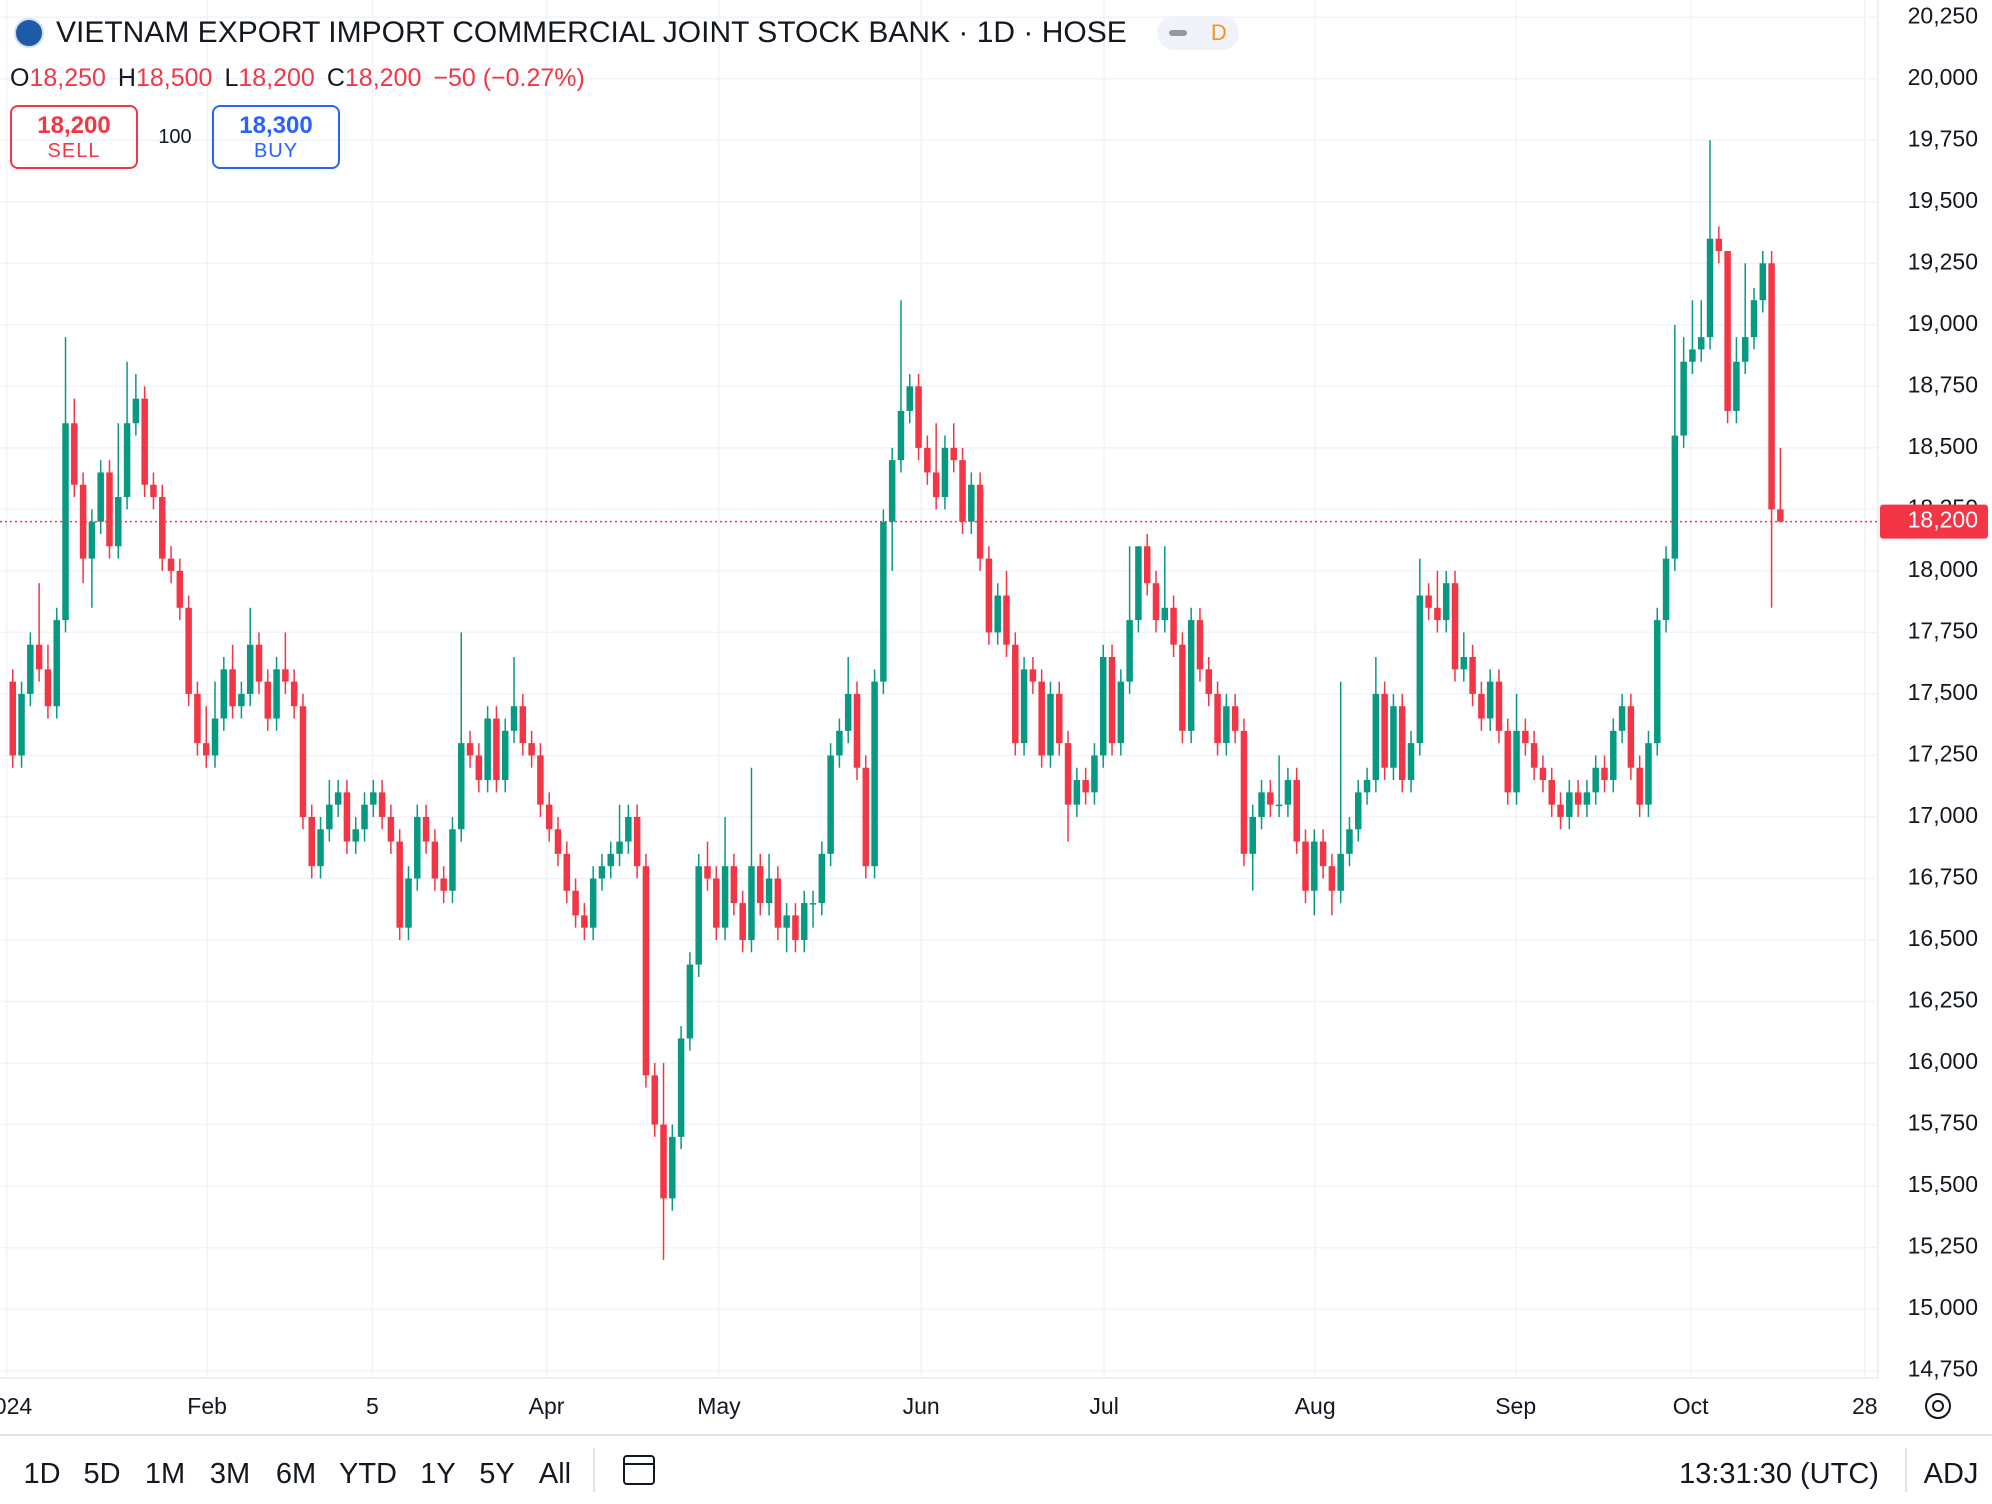 This screenshot has width=1992, height=1504. What do you see at coordinates (497, 1474) in the screenshot?
I see `range-button: 5Y` at bounding box center [497, 1474].